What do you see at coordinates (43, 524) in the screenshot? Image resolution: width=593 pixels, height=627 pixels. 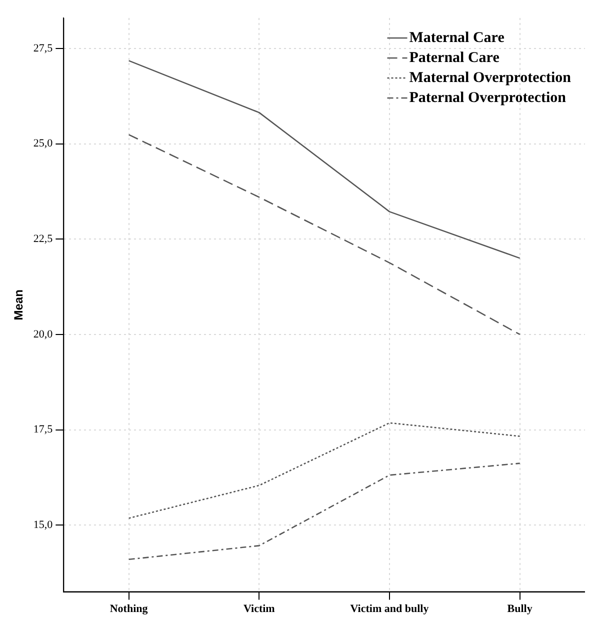 I see `y-tick-label: 15,0` at bounding box center [43, 524].